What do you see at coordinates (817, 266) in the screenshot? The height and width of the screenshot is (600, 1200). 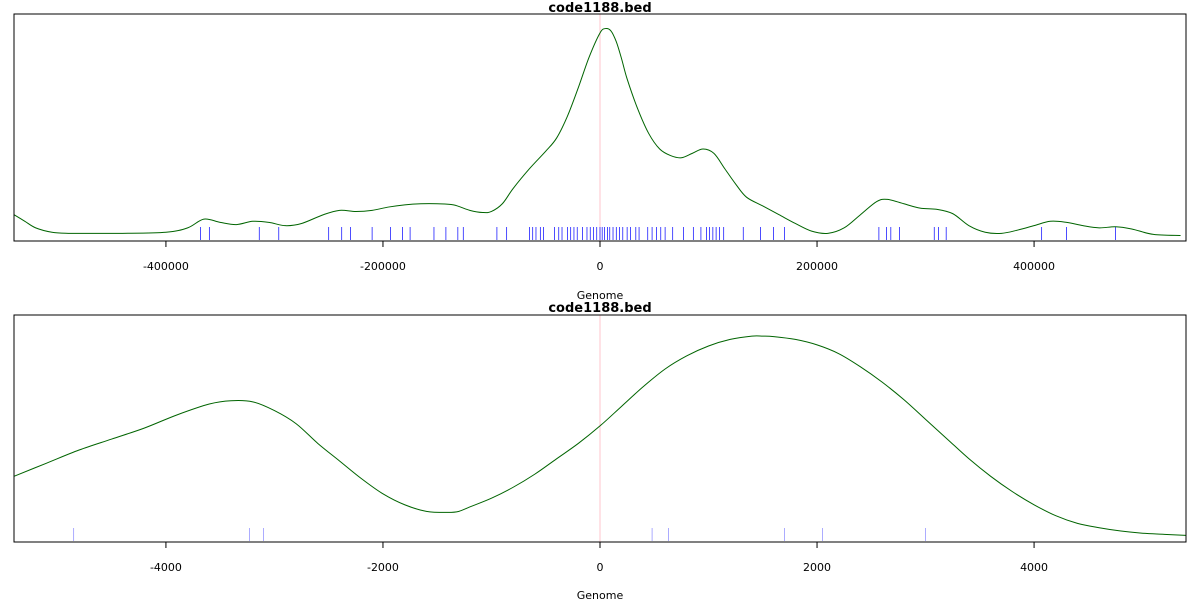 I see `x-tick-label: 200000` at bounding box center [817, 266].